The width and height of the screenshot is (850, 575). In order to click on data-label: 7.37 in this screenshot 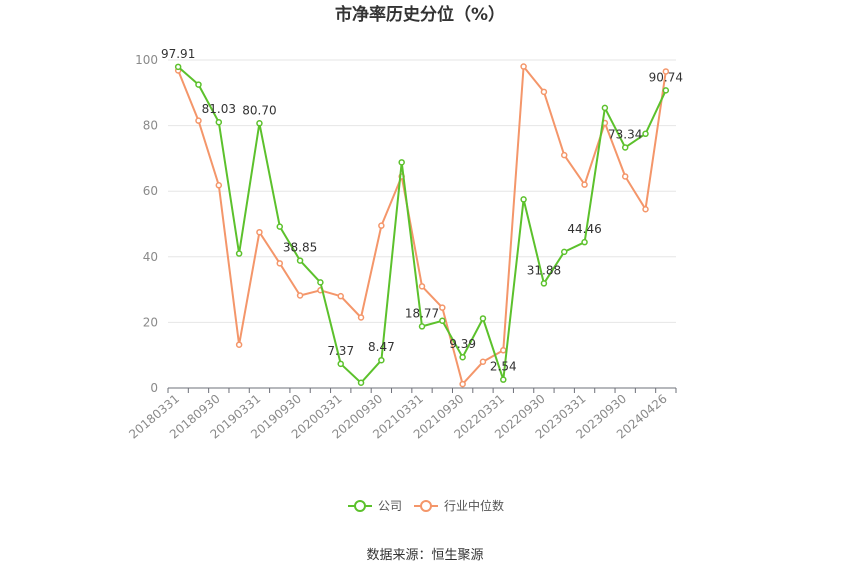, I will do `click(340, 351)`.